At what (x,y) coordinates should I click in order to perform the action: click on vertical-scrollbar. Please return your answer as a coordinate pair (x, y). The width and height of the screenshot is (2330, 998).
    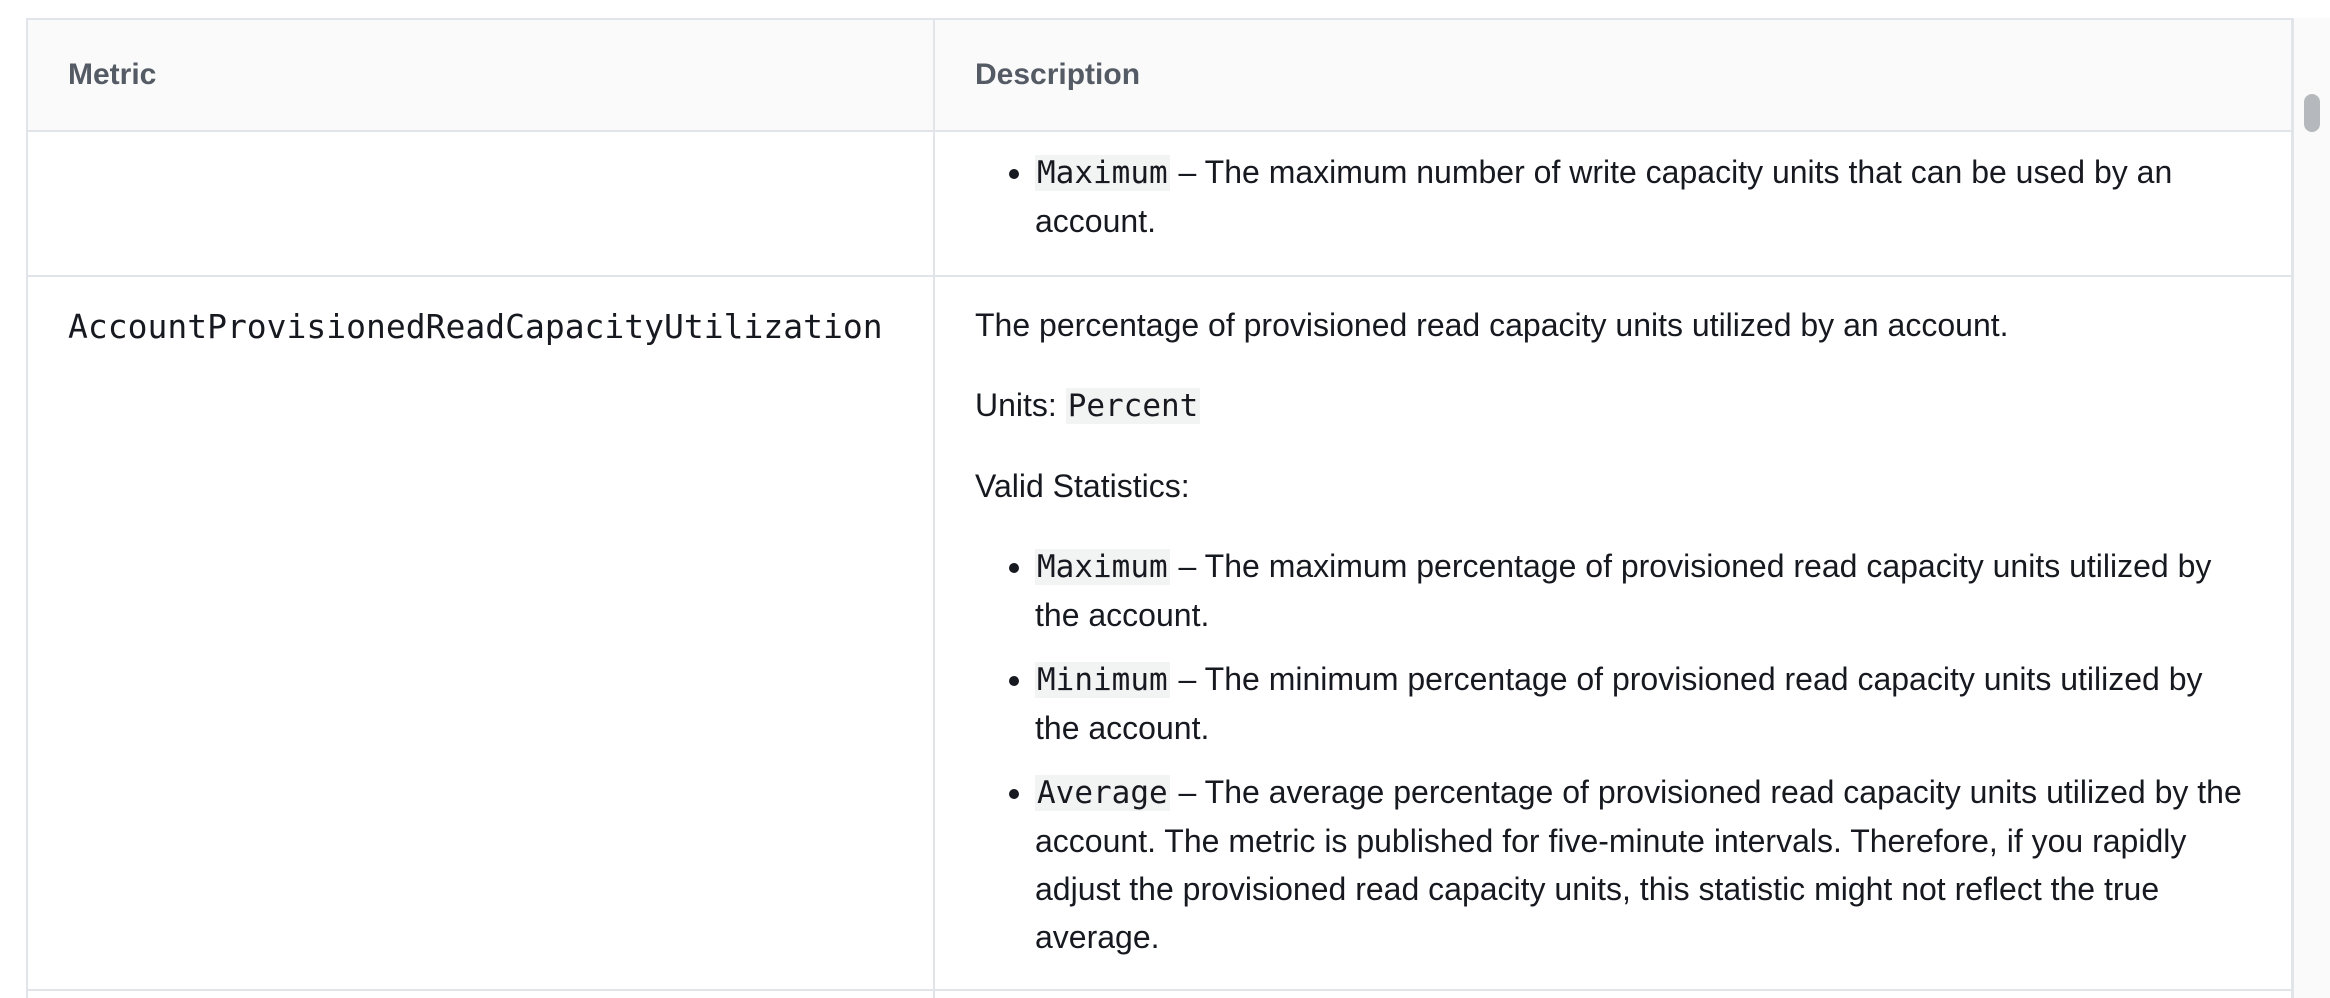
    Looking at the image, I should click on (2311, 508).